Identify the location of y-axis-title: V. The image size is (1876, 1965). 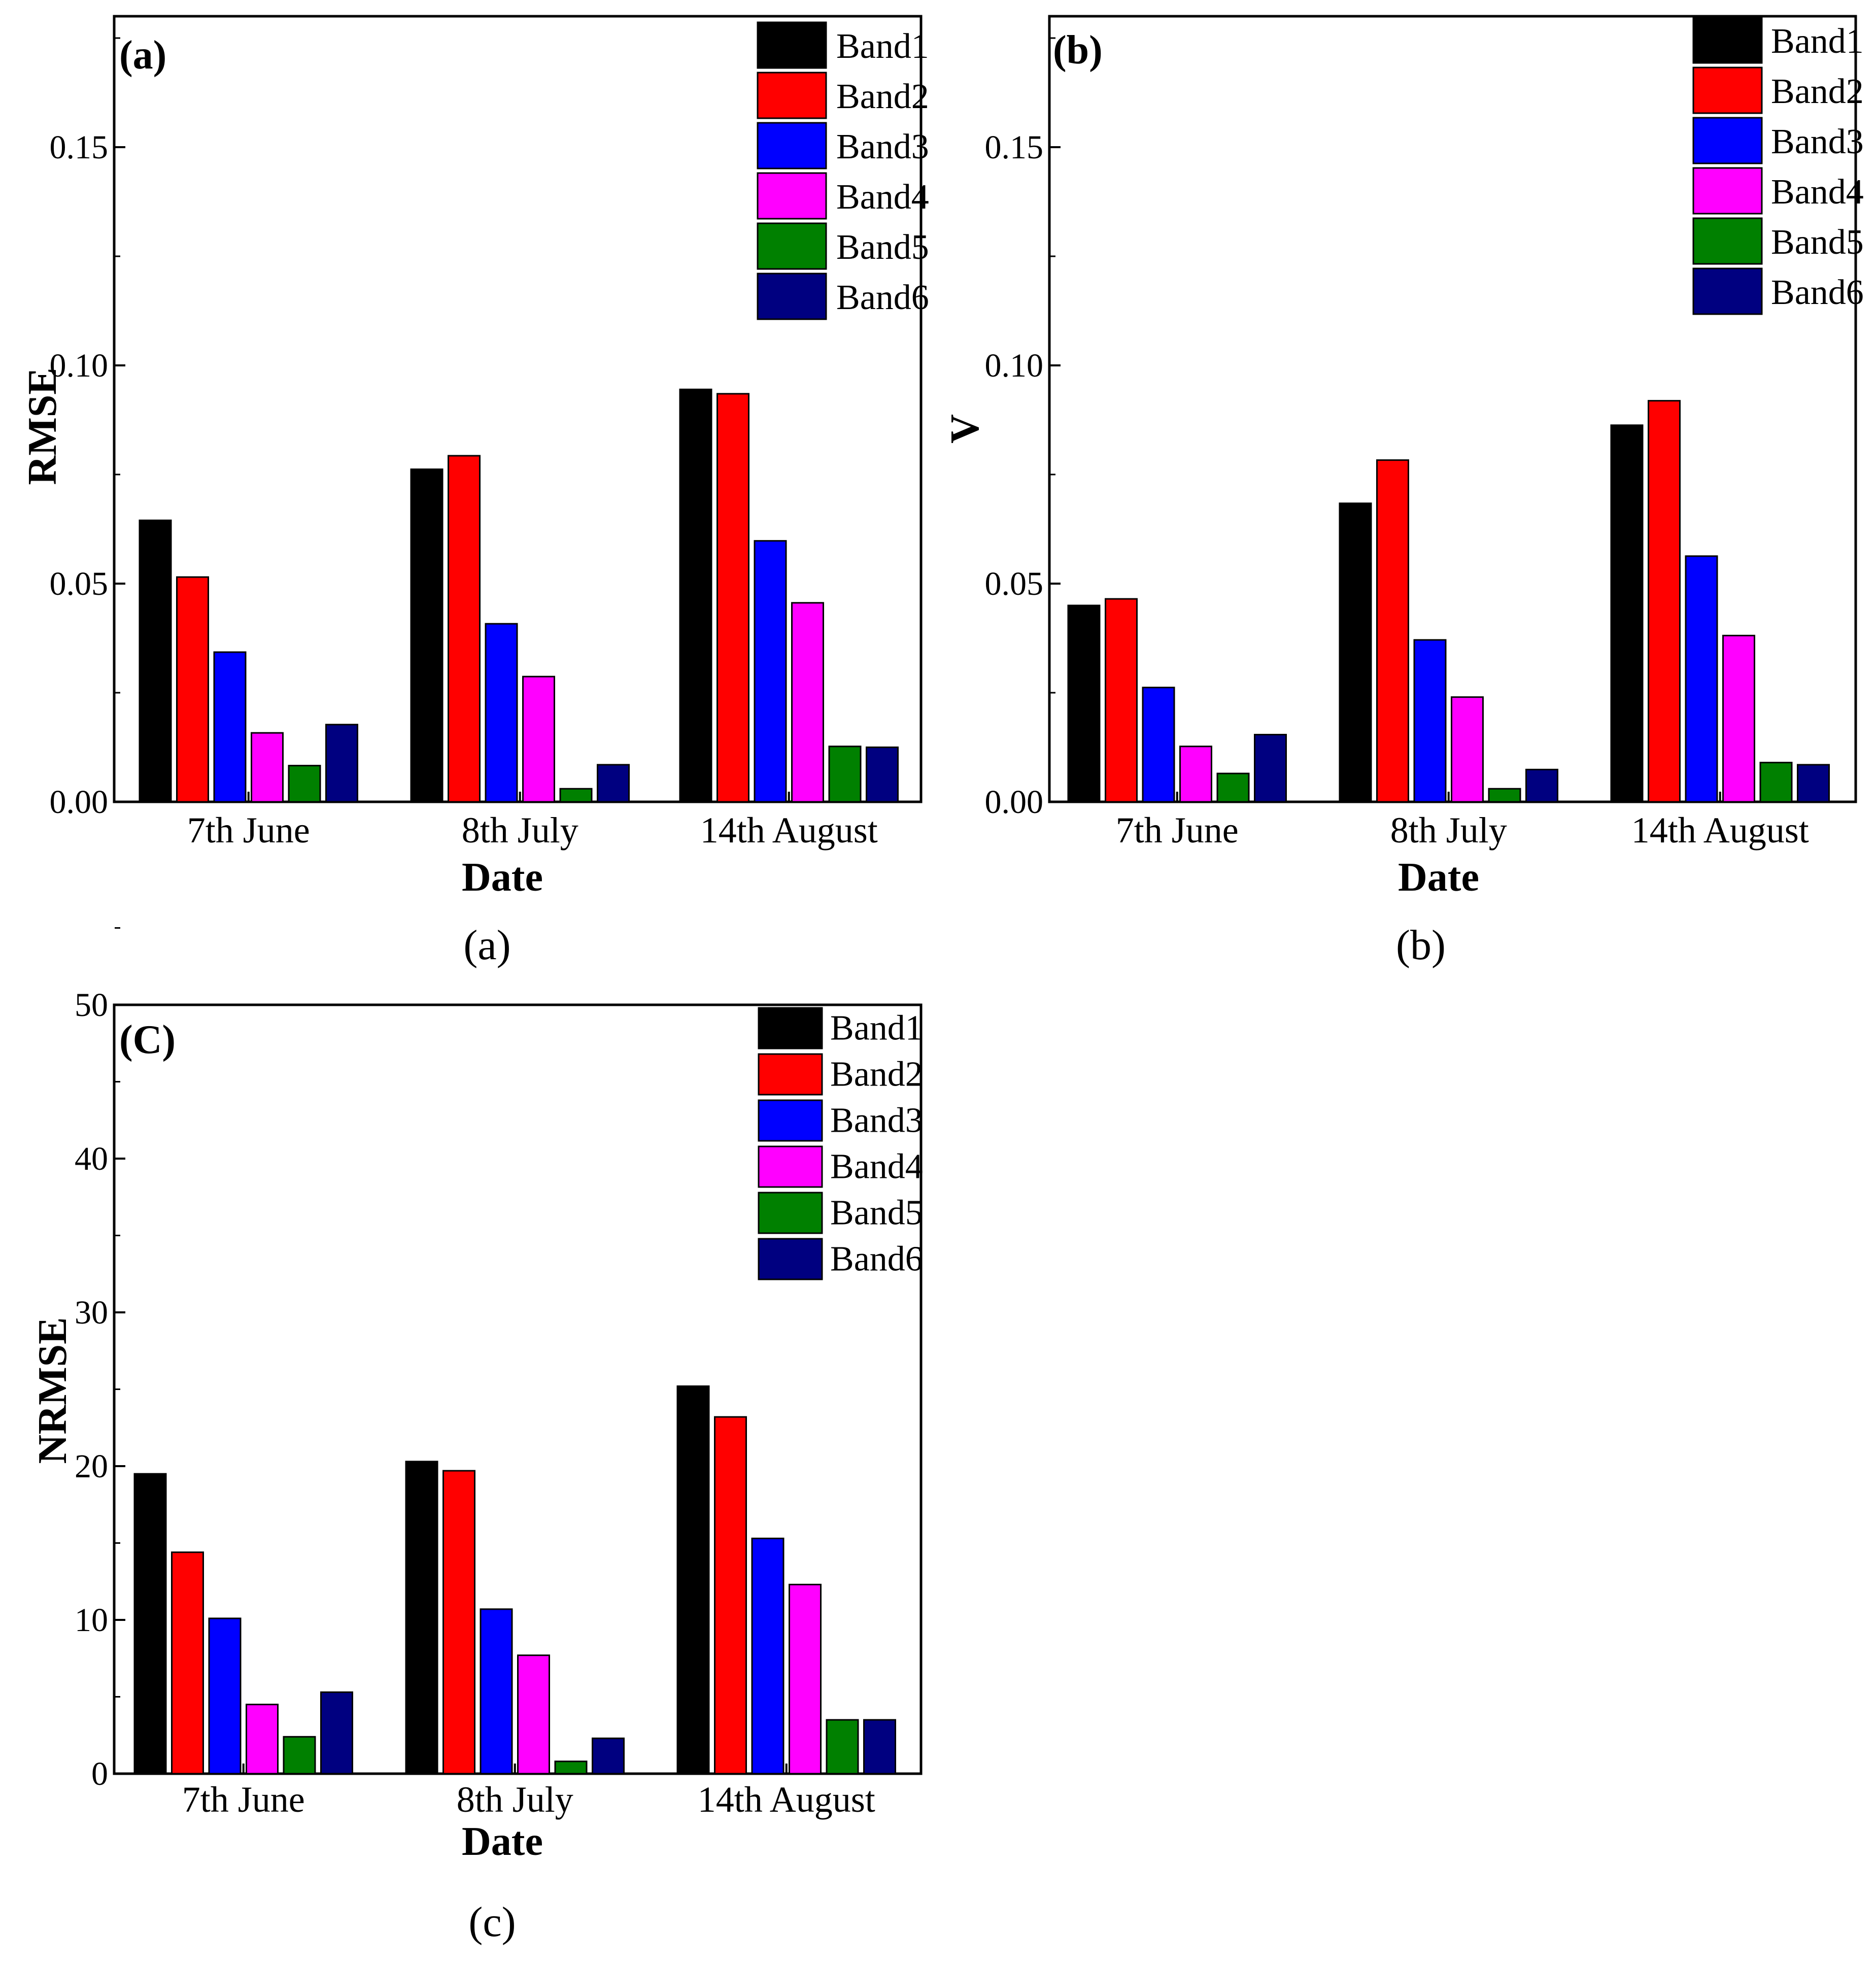
(965, 429).